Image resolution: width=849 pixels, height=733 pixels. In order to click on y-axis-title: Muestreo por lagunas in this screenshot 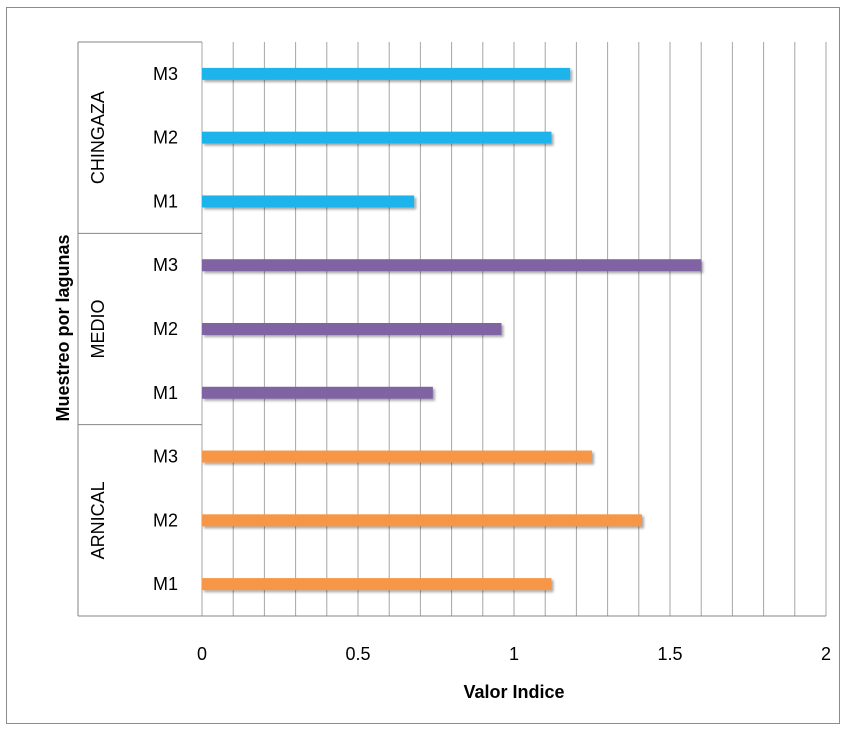, I will do `click(63, 327)`.